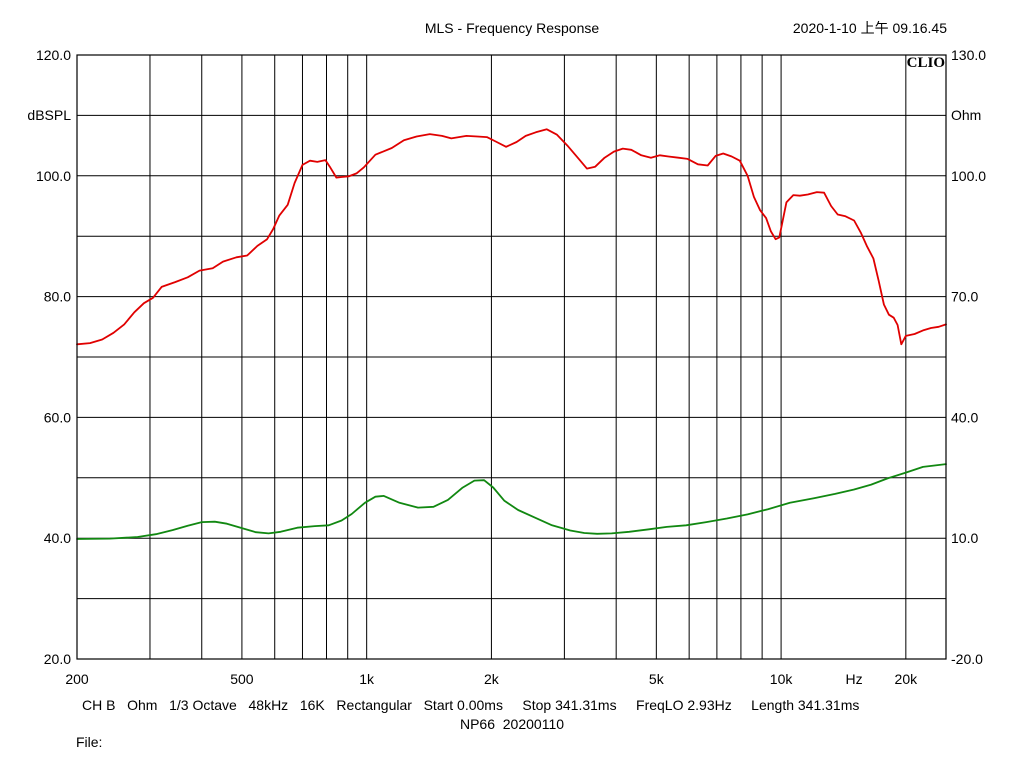  Describe the element at coordinates (492, 679) in the screenshot. I see `x-tick-label: 2k` at that location.